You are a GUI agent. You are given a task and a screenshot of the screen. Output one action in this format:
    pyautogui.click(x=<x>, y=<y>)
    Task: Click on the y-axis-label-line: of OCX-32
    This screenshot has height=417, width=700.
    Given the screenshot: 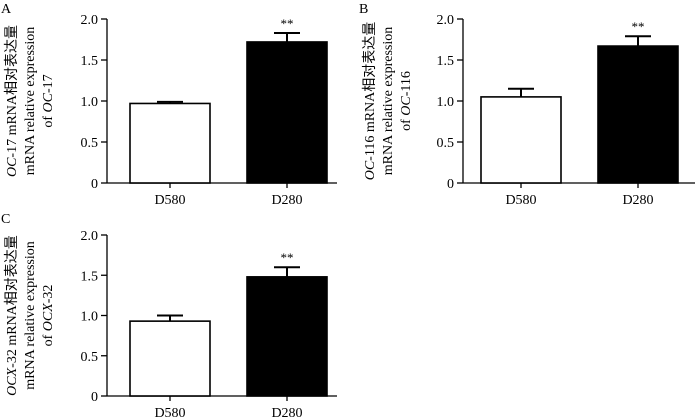 What is the action you would take?
    pyautogui.click(x=48, y=316)
    